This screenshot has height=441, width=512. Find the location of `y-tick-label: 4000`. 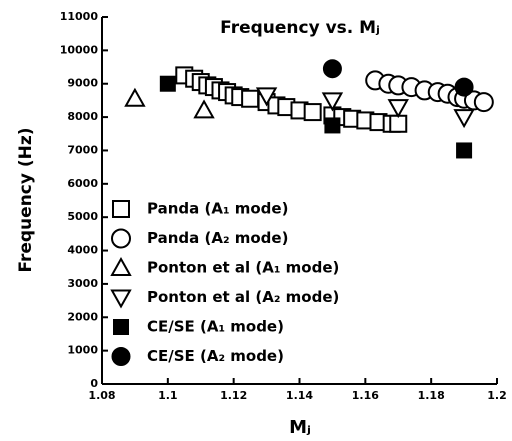

y-tick-label: 4000 is located at coordinates (82, 250).